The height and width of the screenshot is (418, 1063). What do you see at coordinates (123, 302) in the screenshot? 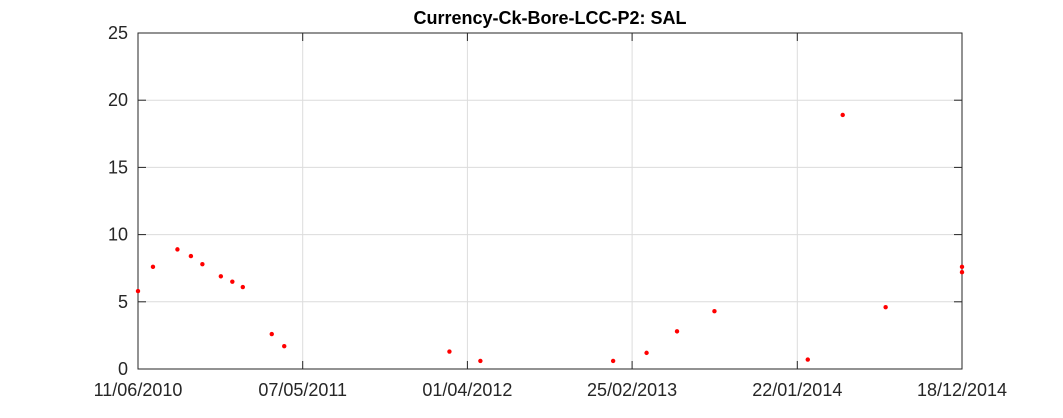
I see `y-tick-label: 5` at bounding box center [123, 302].